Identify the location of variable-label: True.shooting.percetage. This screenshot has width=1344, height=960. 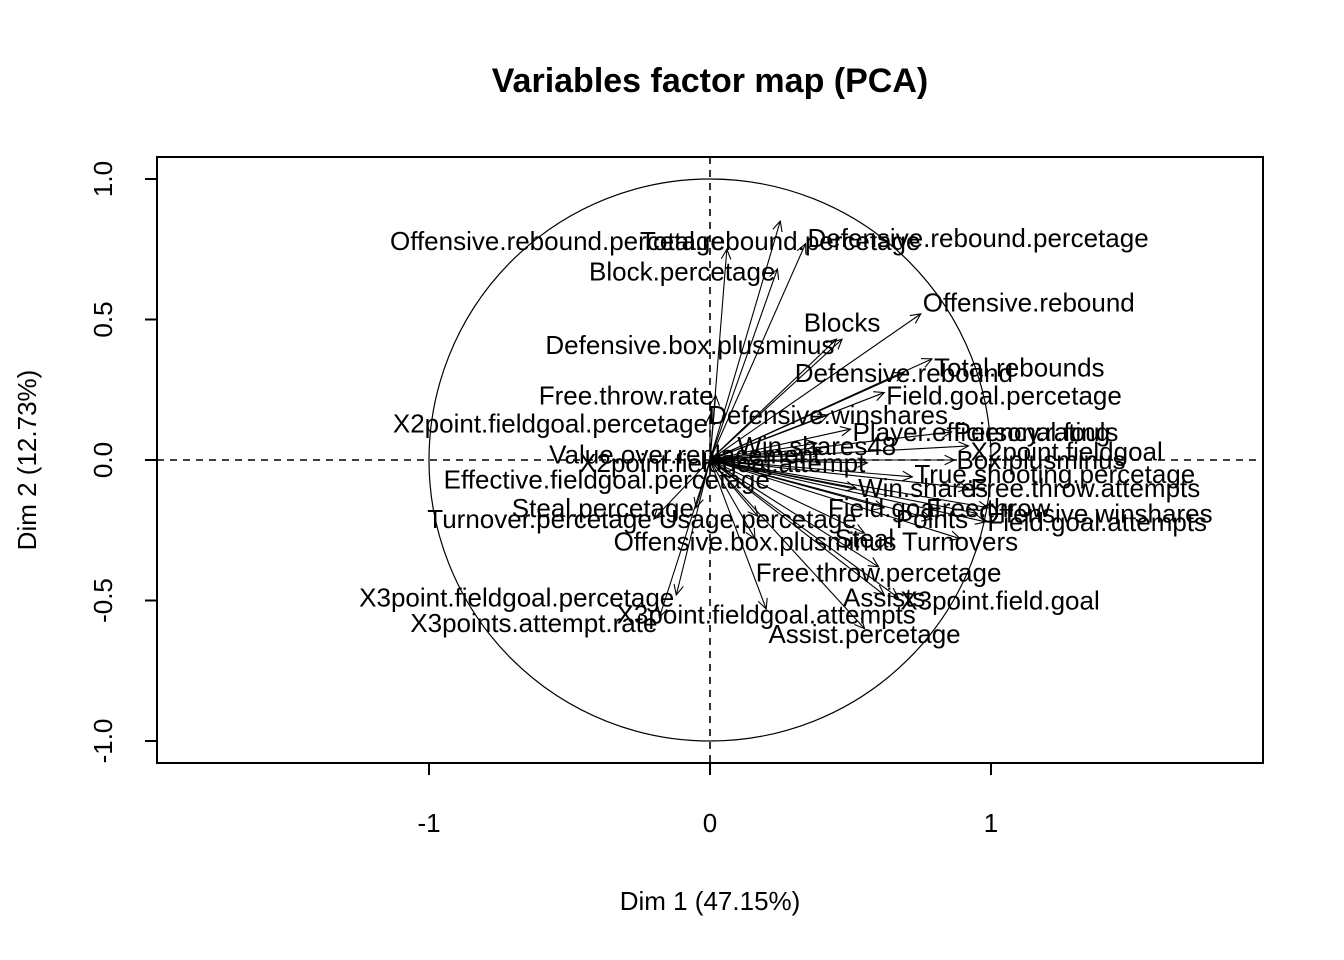
(1054, 474).